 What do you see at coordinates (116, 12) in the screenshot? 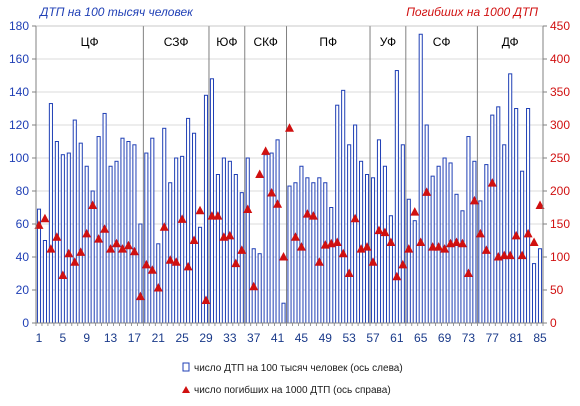
I see `chart-title-left: ДТП на 100 тысяч человек` at bounding box center [116, 12].